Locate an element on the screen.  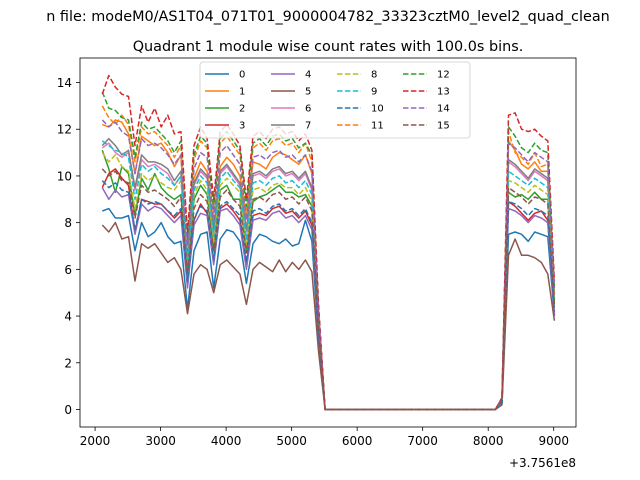
legend-label-10: 10 is located at coordinates (377, 109).